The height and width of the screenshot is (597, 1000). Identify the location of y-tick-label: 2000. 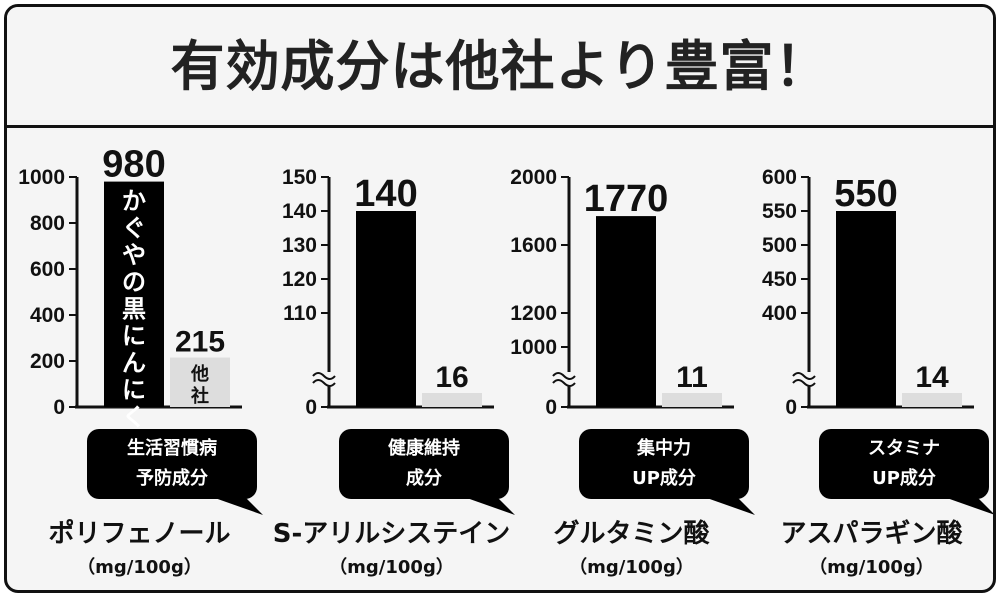
(533, 177).